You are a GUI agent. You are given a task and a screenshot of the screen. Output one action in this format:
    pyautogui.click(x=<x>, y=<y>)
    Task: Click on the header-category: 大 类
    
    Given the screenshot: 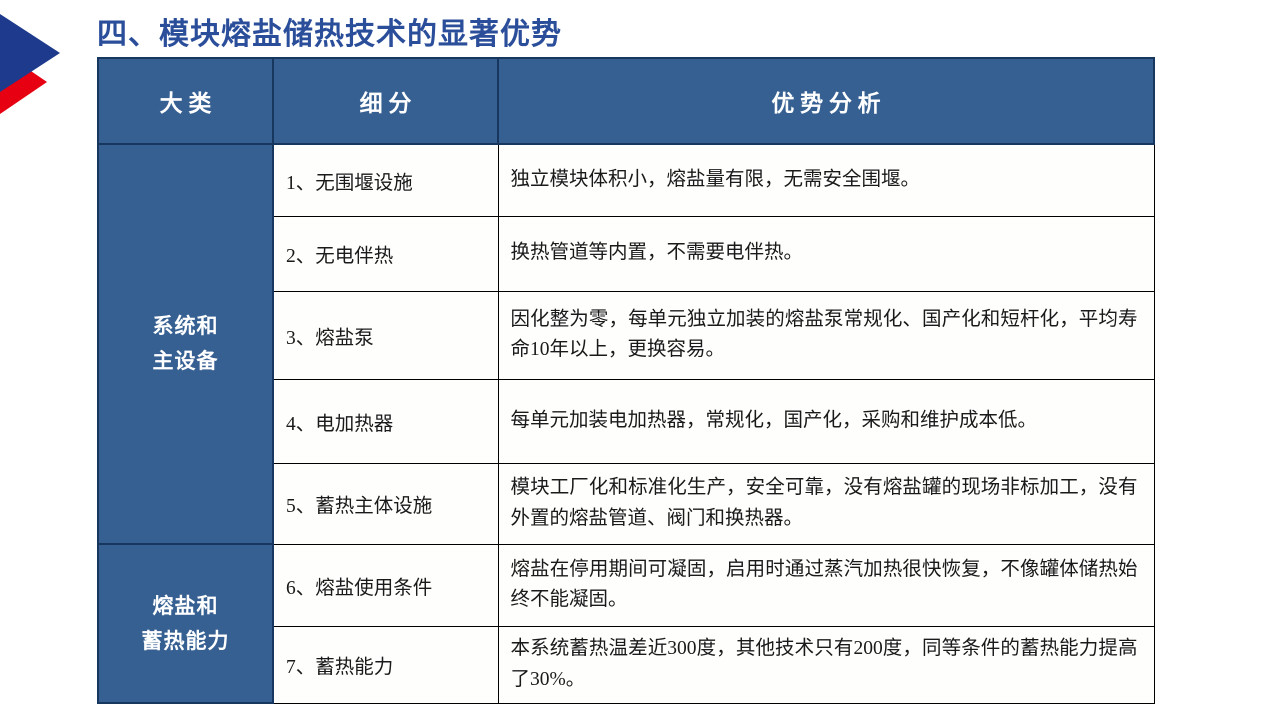 What is the action you would take?
    pyautogui.click(x=185, y=101)
    